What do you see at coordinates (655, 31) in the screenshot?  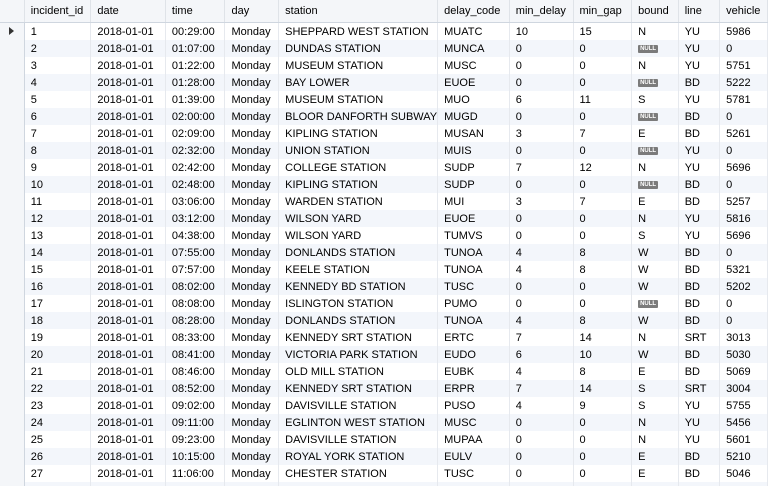 I see `cell-bound: N` at bounding box center [655, 31].